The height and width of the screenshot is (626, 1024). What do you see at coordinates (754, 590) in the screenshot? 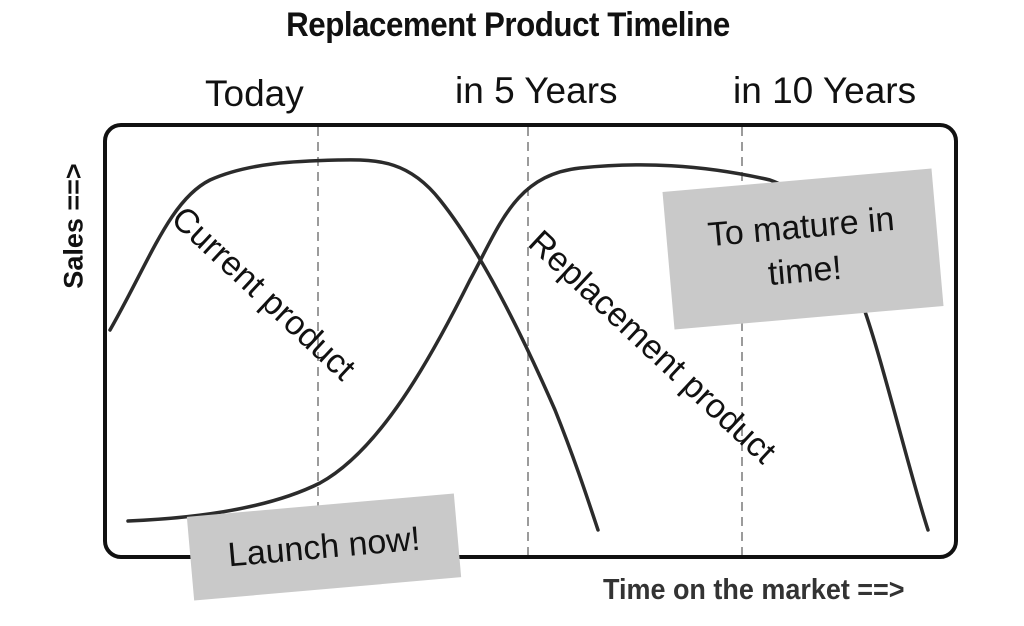
I see `x-axis-label: Time on the market ==>` at bounding box center [754, 590].